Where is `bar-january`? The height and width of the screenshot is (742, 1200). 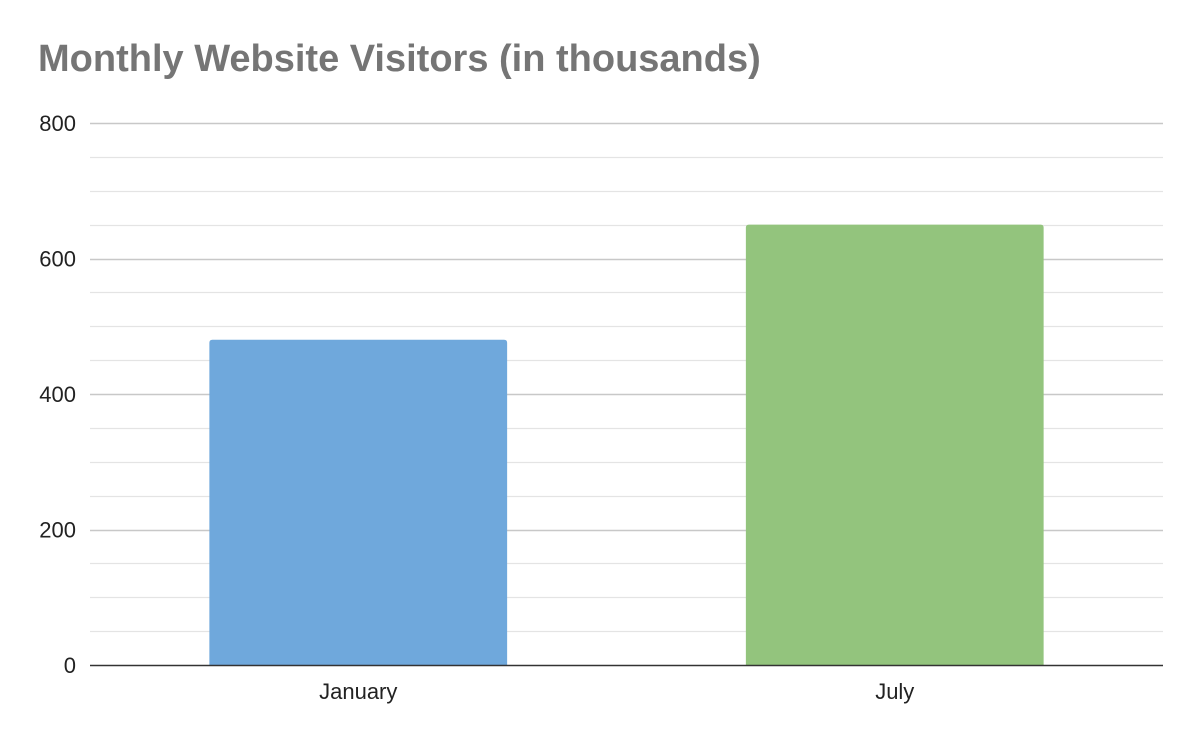 bar-january is located at coordinates (358, 502).